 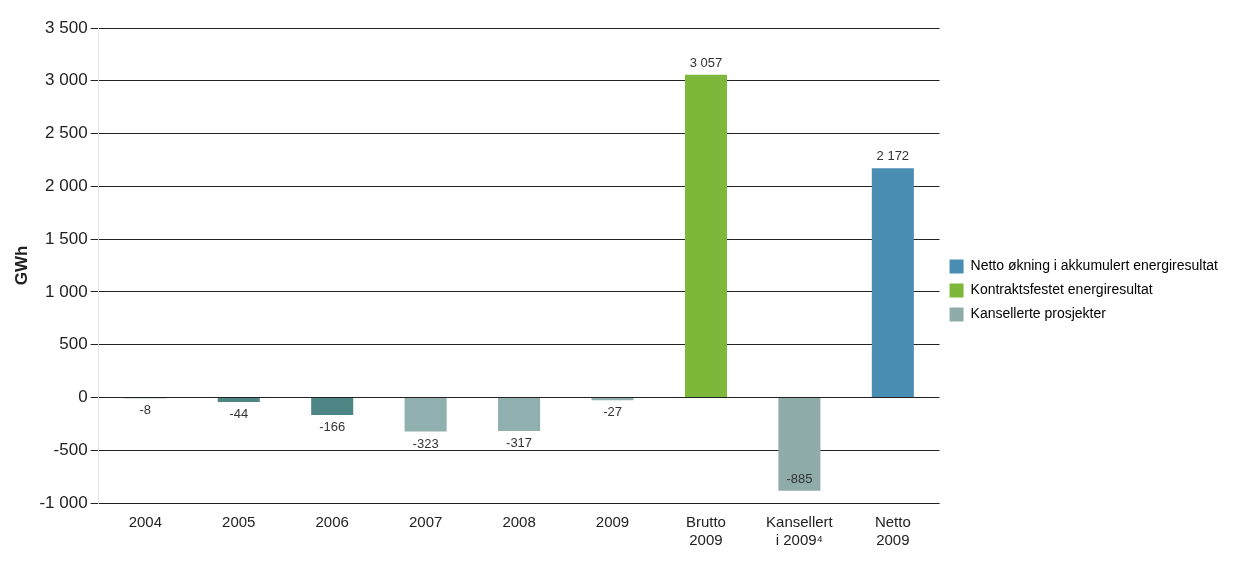 What do you see at coordinates (800, 531) in the screenshot?
I see `x-tick-label: Kansellert i 2009⁴` at bounding box center [800, 531].